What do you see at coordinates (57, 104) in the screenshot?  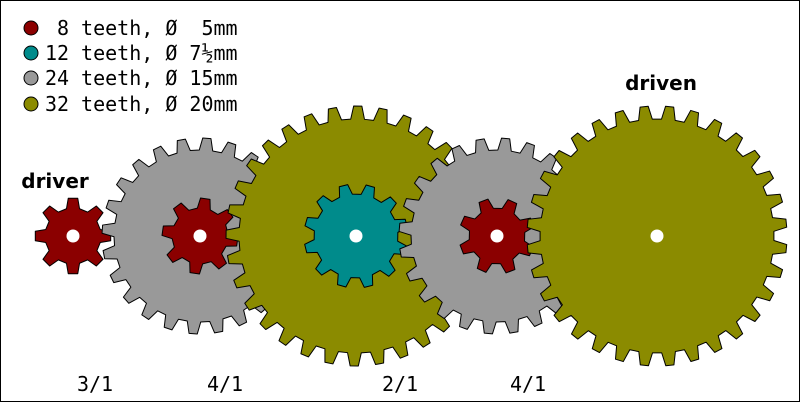 I see `legend-count-32-teeth: 32` at bounding box center [57, 104].